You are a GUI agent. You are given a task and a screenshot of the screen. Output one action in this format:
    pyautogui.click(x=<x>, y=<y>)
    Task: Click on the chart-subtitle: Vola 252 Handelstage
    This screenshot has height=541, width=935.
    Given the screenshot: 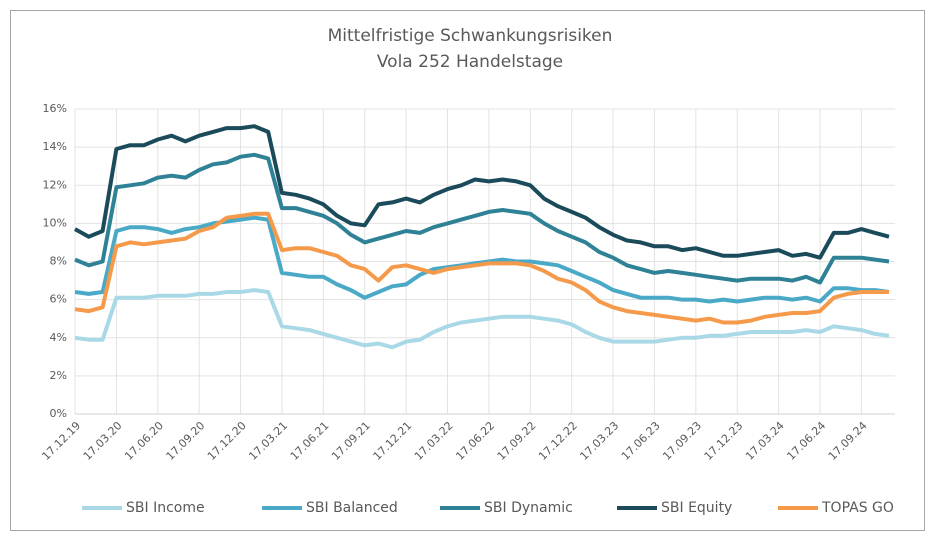 What is the action you would take?
    pyautogui.click(x=470, y=62)
    